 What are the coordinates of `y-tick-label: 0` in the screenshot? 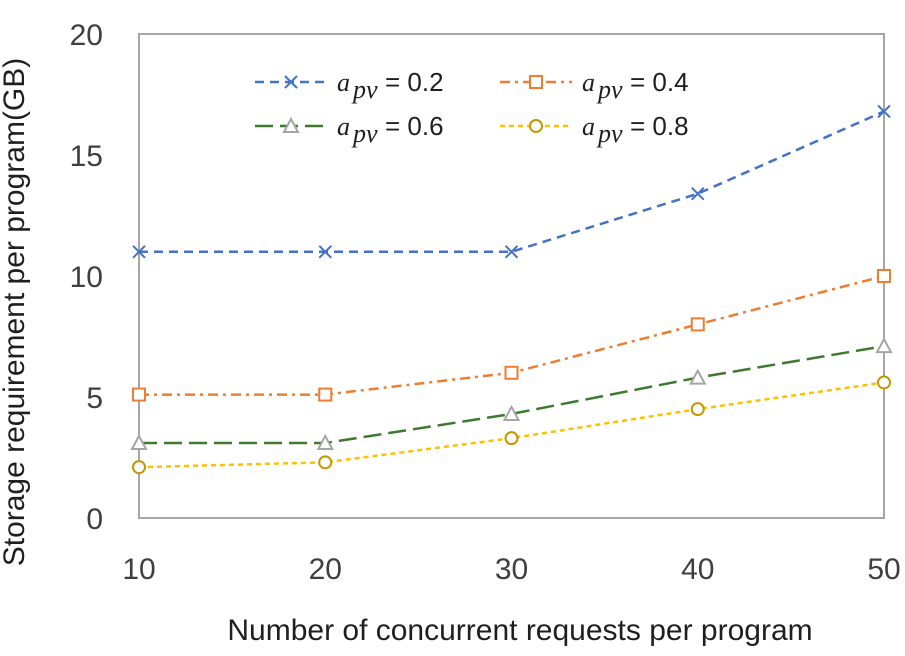 It's located at (94, 519).